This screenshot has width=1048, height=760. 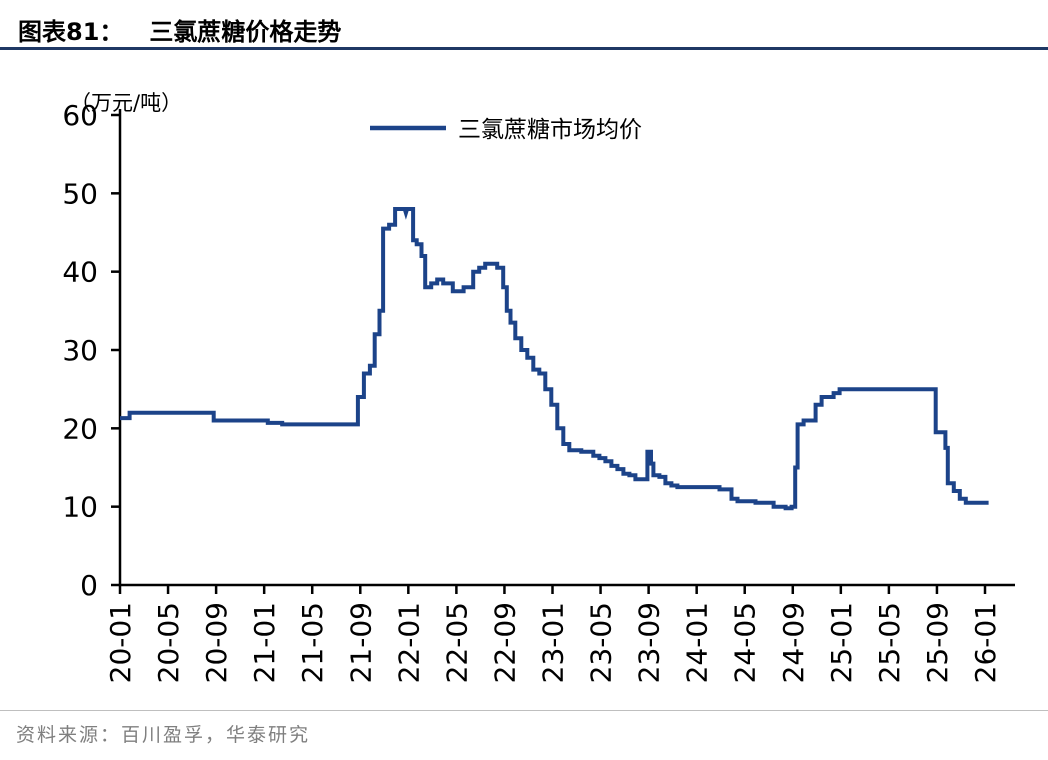 I want to click on figure-label: 图表81：, so click(x=71, y=32).